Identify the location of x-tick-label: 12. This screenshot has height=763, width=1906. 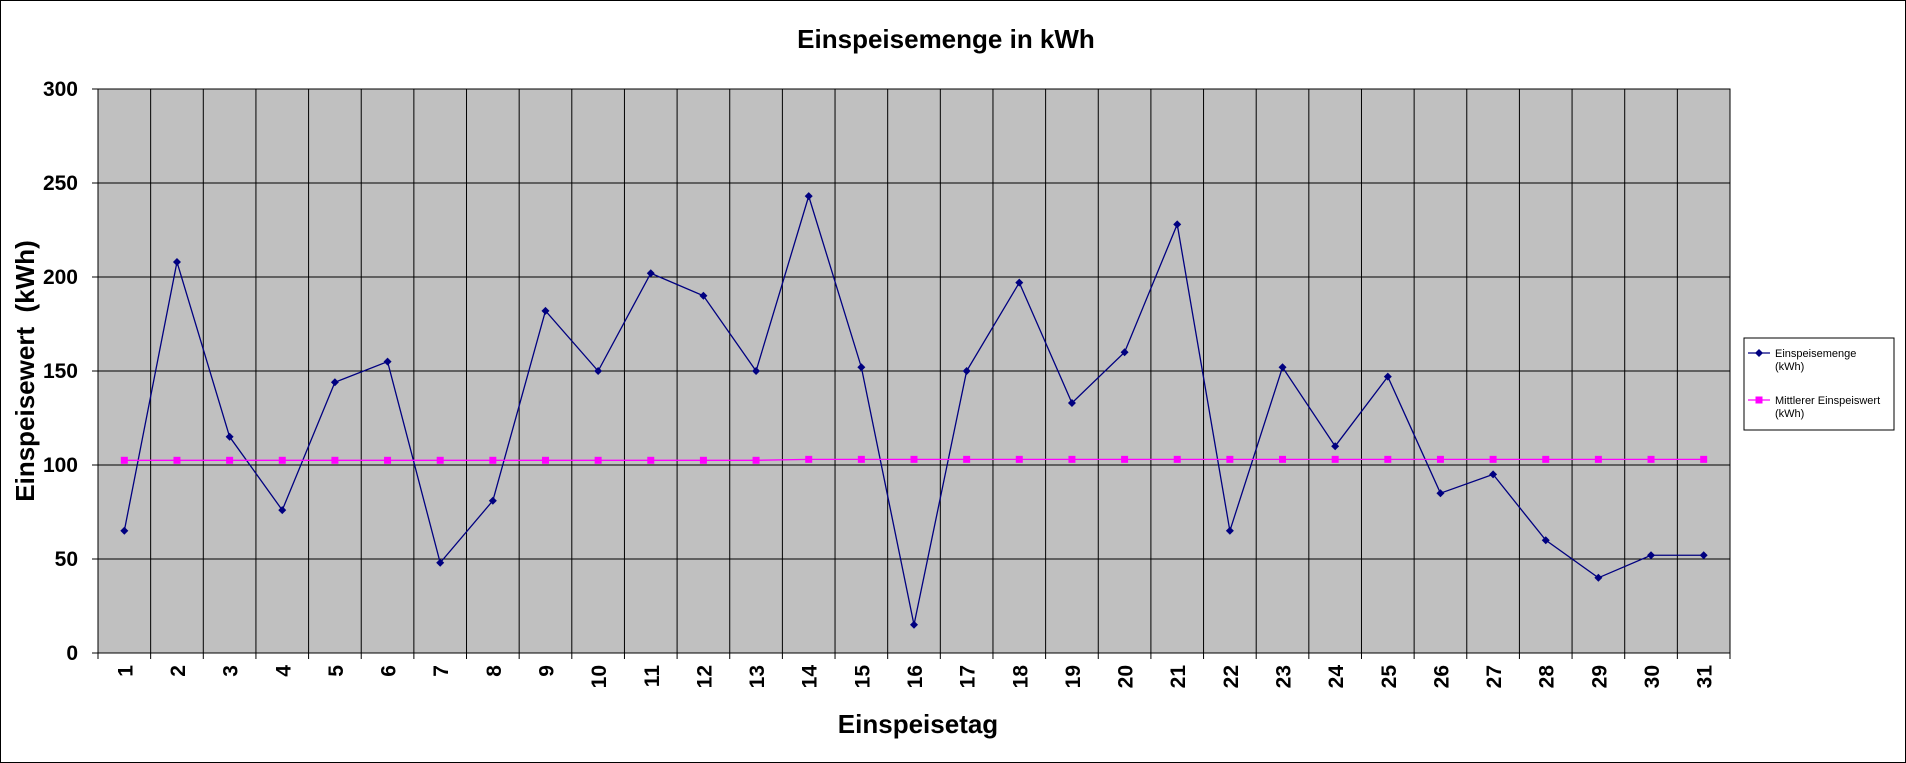
(704, 676).